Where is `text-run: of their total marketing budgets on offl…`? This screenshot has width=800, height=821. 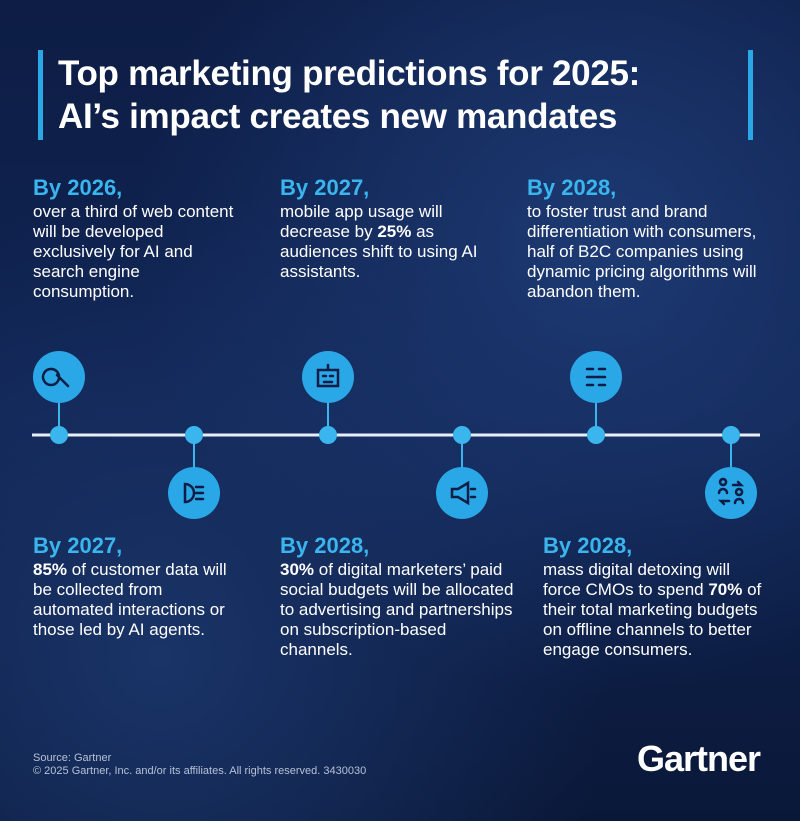
text-run: of their total marketing budgets on offl… is located at coordinates (652, 619).